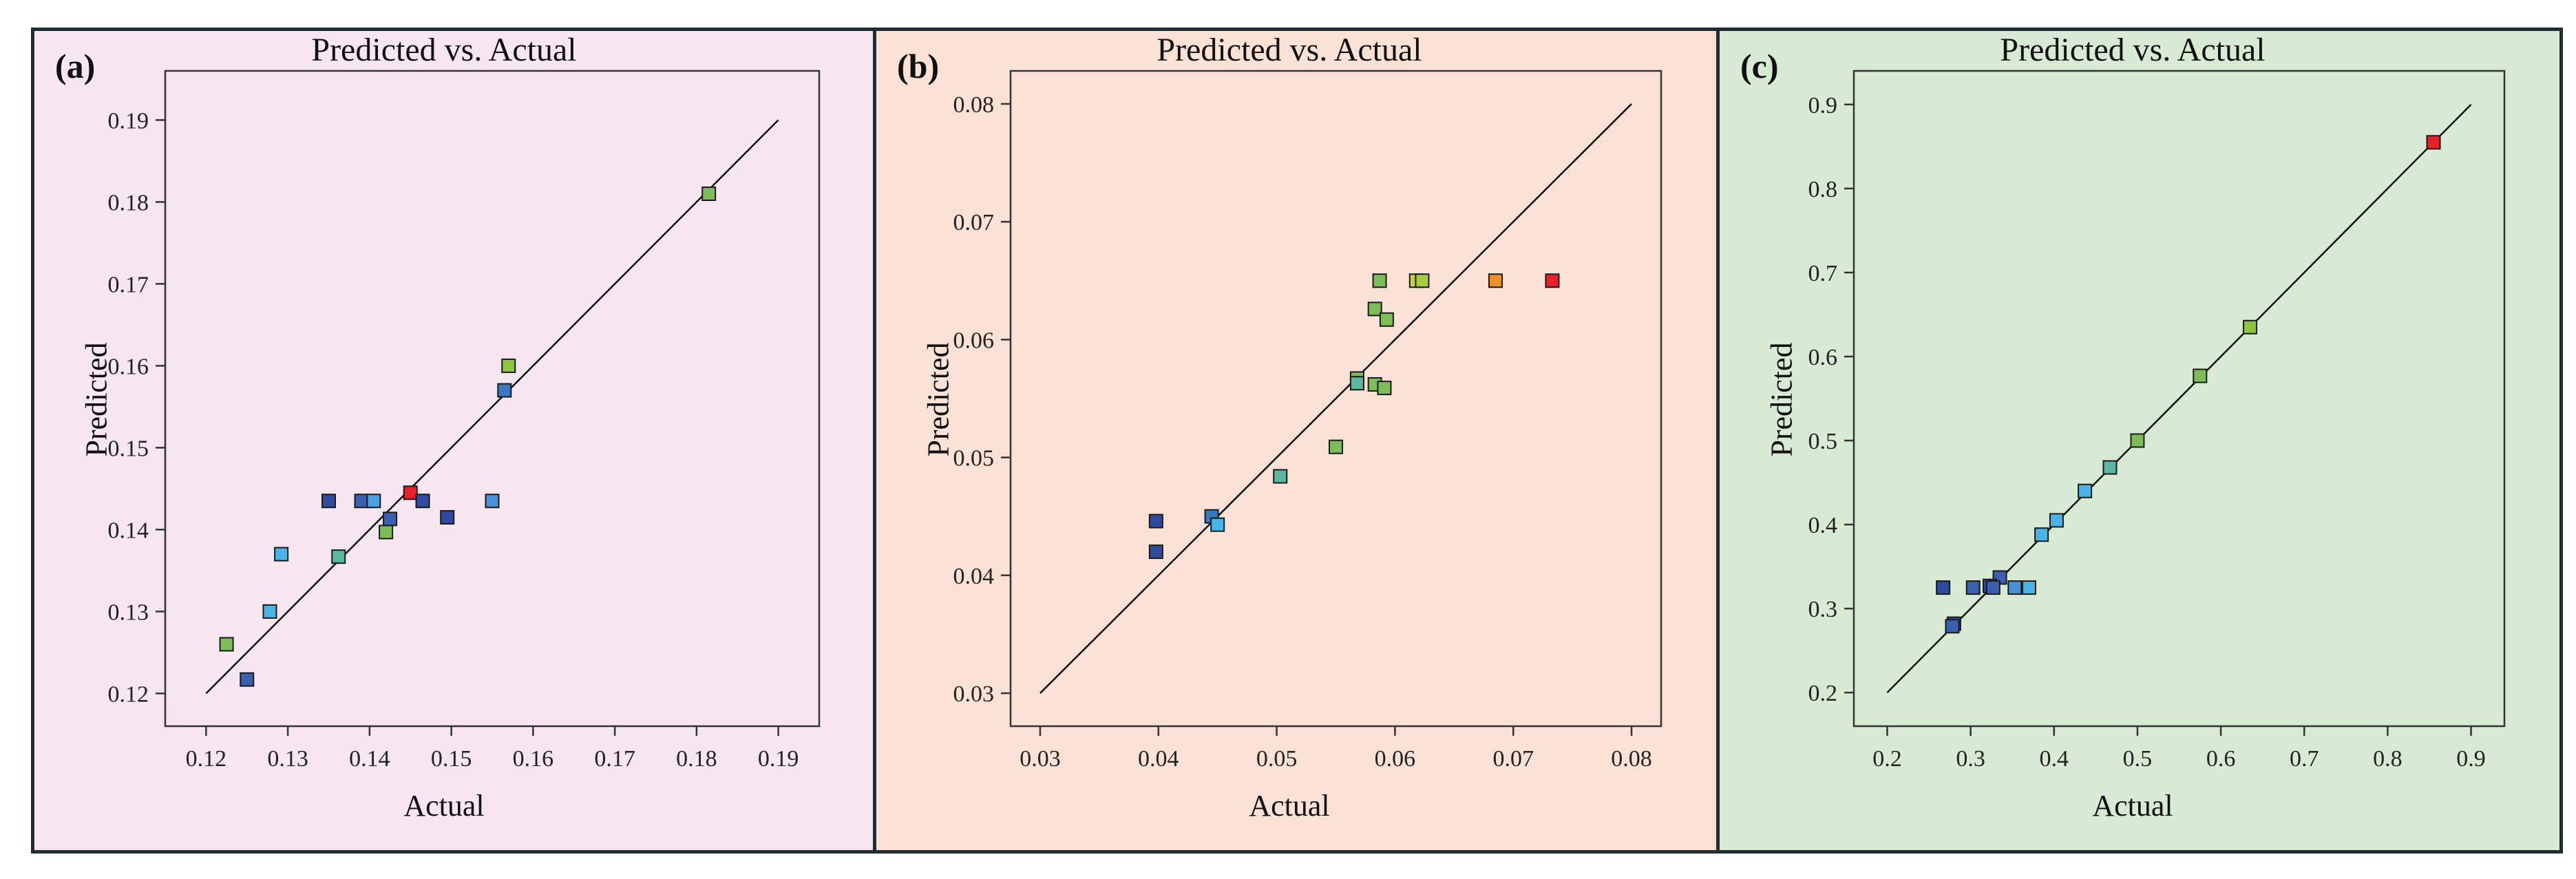 The image size is (2576, 879). What do you see at coordinates (129, 530) in the screenshot?
I see `y-tick-label: 0.14` at bounding box center [129, 530].